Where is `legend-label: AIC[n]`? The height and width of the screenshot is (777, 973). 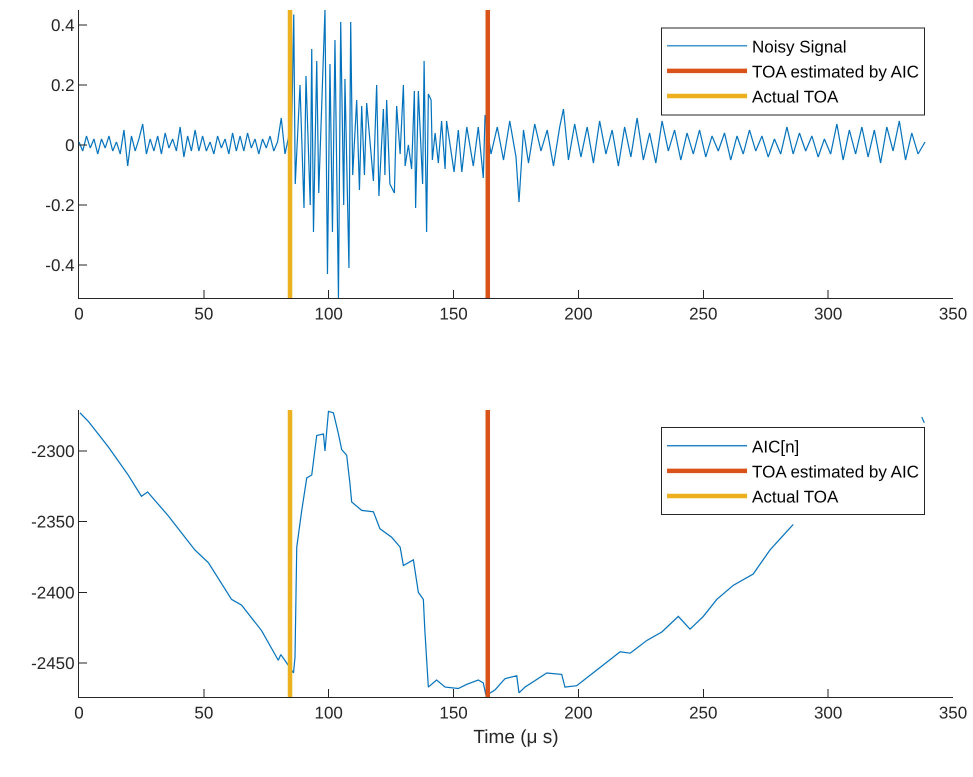 legend-label: AIC[n] is located at coordinates (776, 446).